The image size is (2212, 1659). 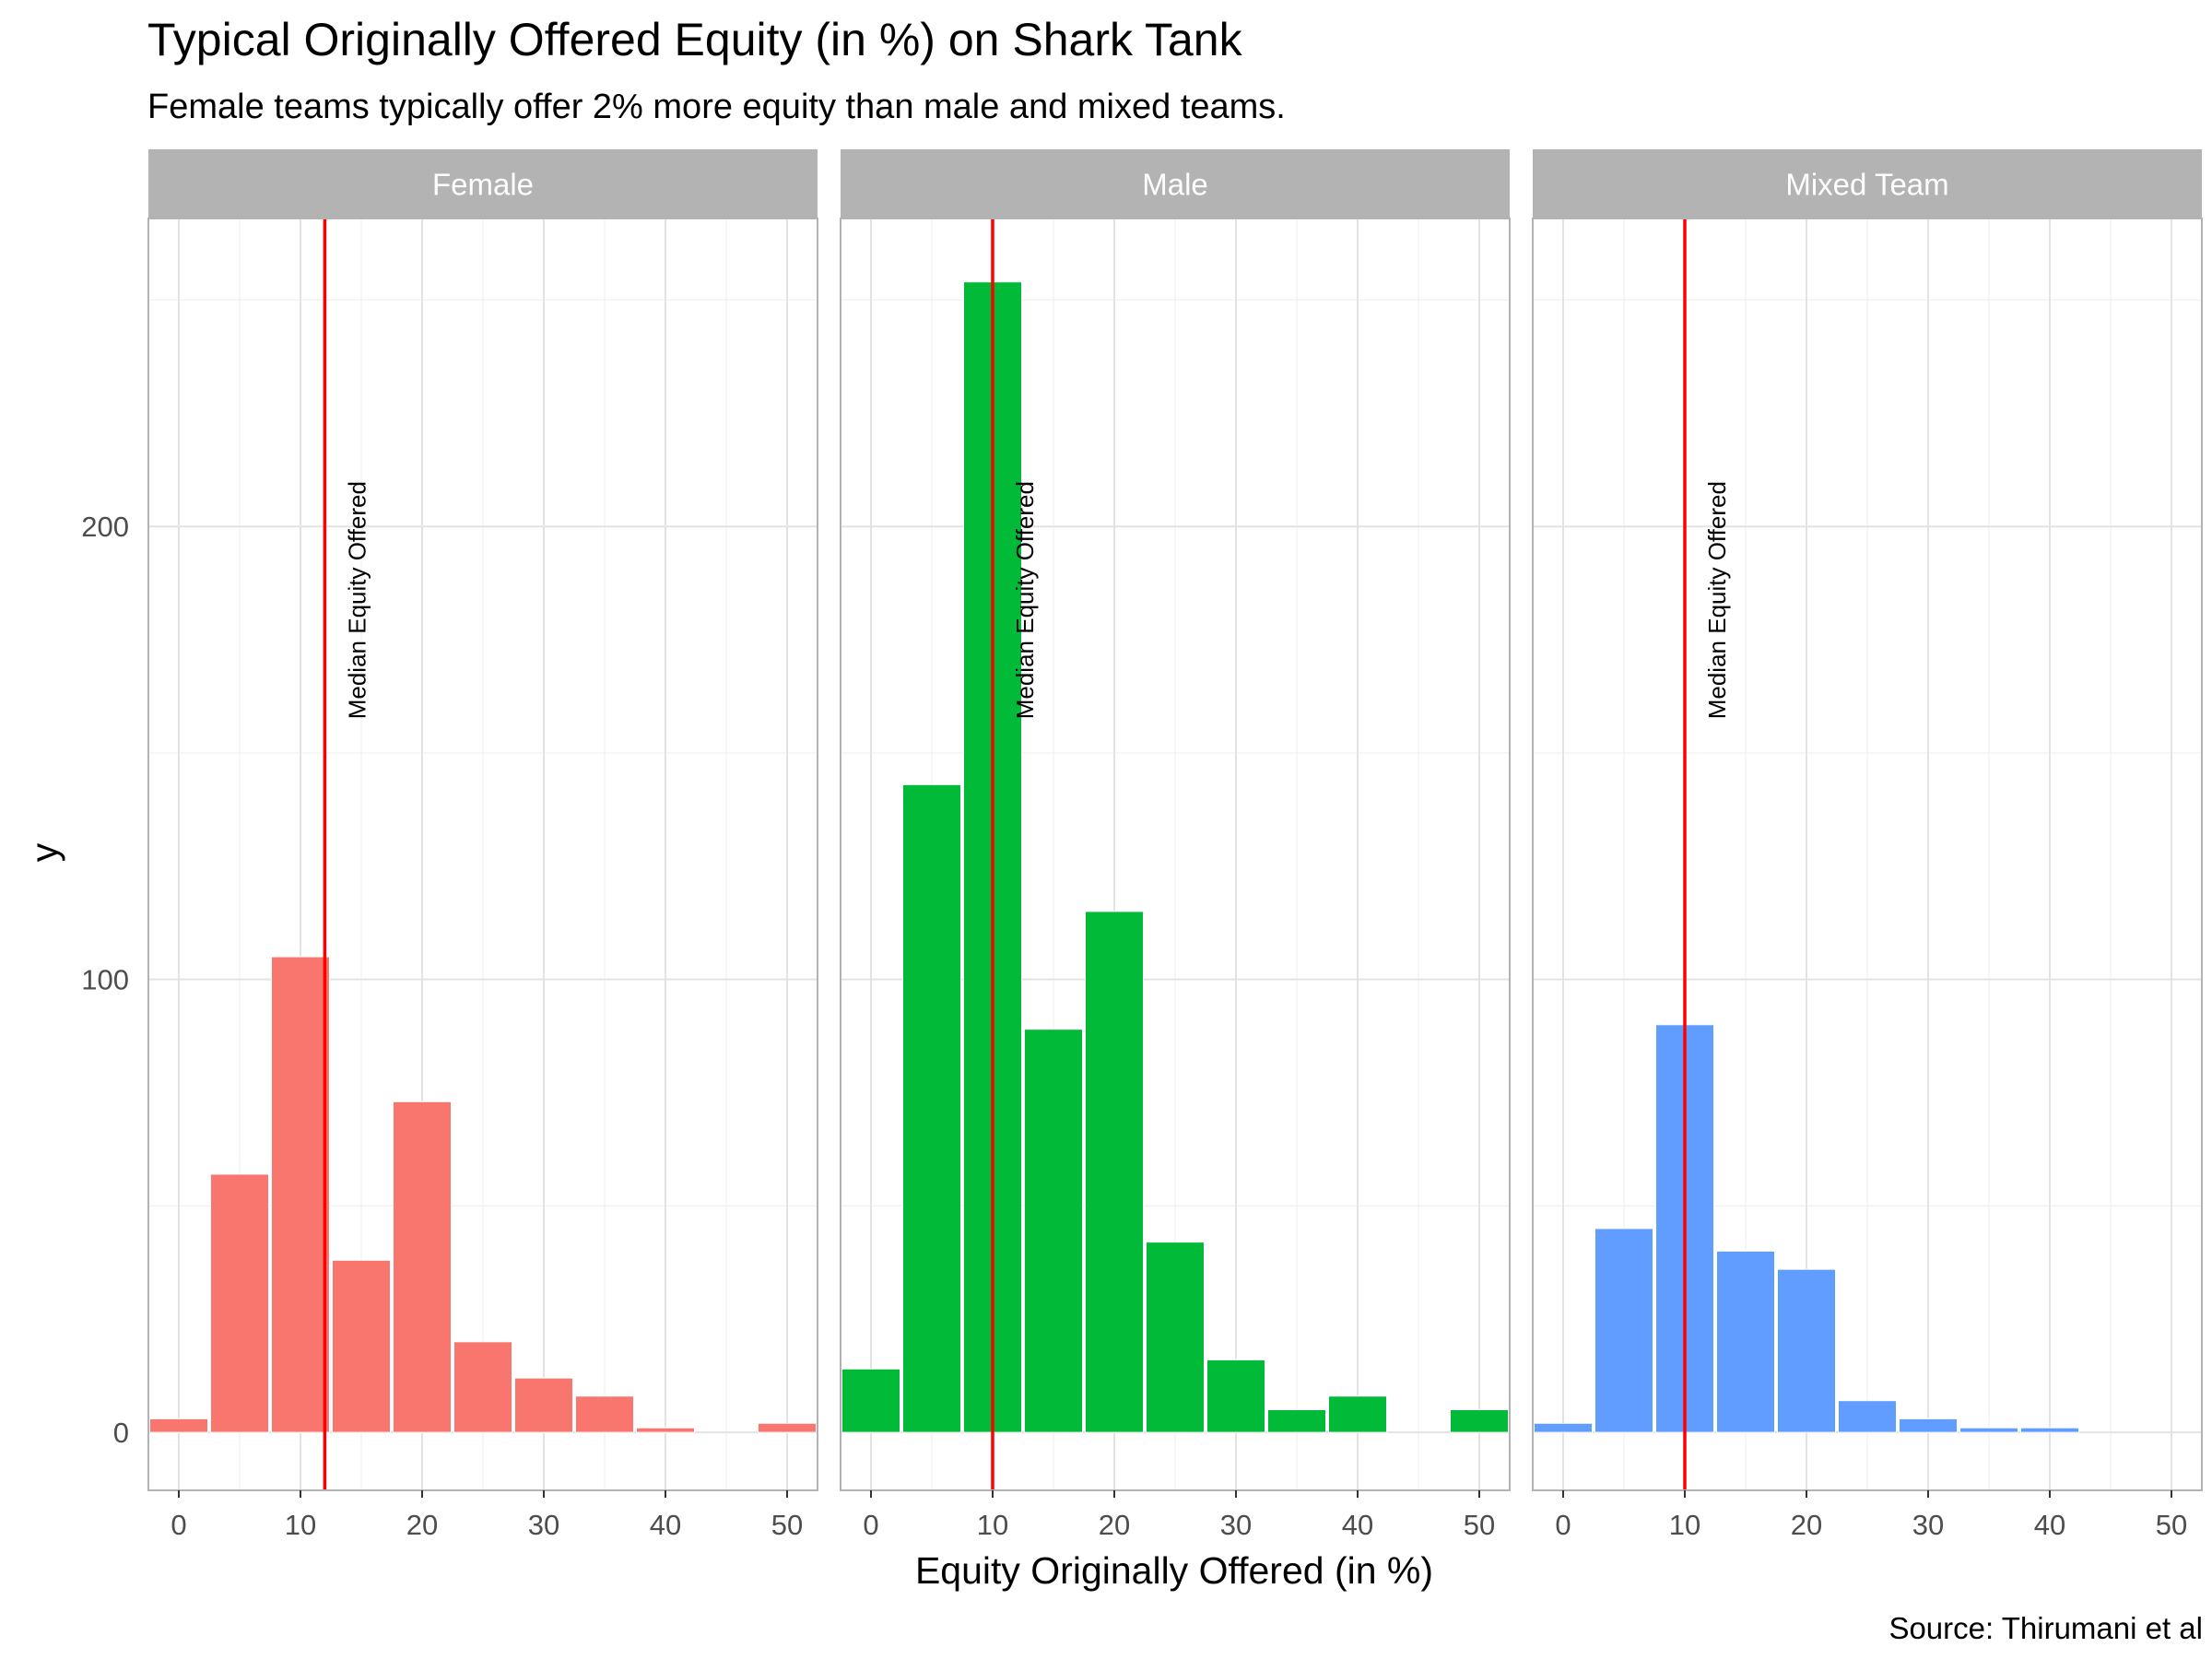 I want to click on facet-strip-label: Mixed Team, so click(x=1866, y=185).